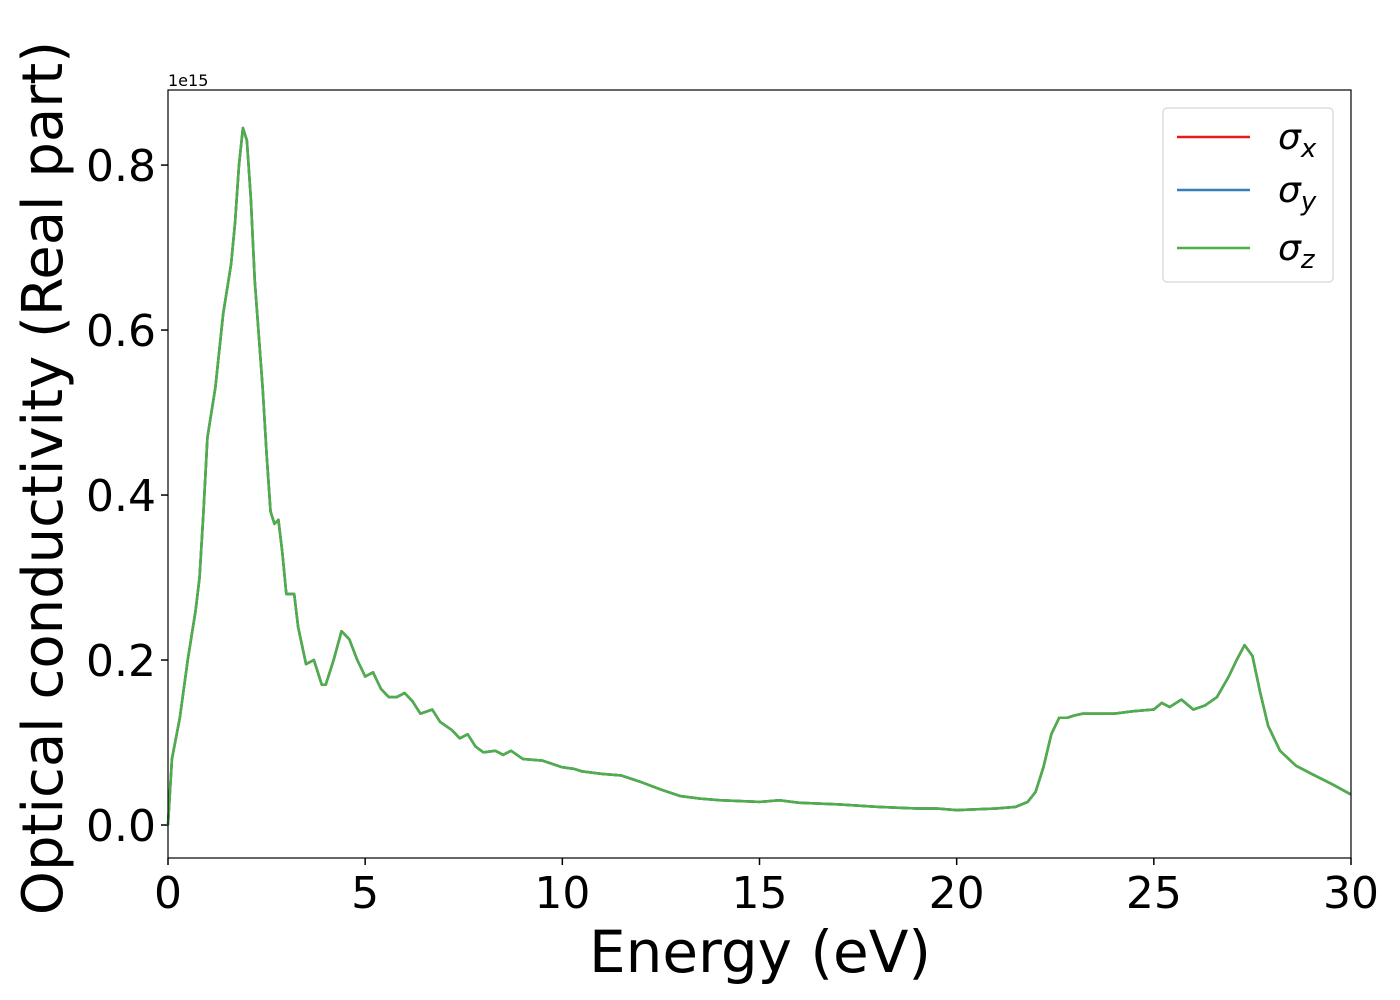 The image size is (1400, 1000). Describe the element at coordinates (760, 893) in the screenshot. I see `x-tick-label: 15` at that location.